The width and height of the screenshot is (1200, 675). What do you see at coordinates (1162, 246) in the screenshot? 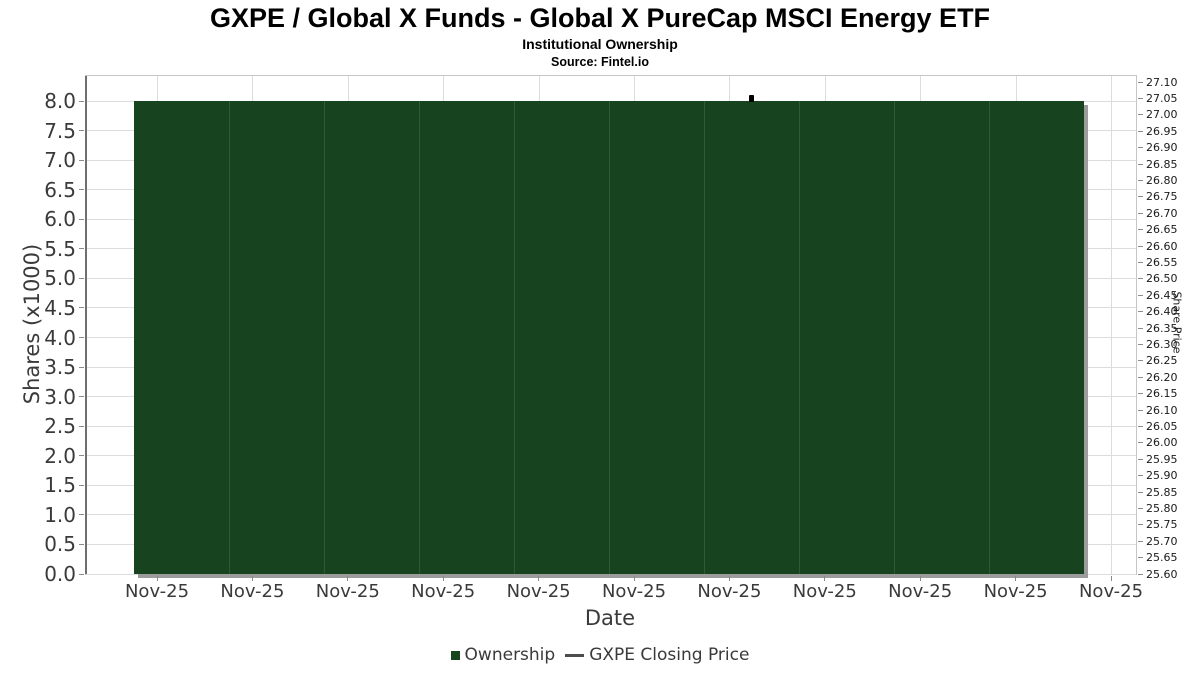
I see `right-tick-label: 26.60` at bounding box center [1162, 246].